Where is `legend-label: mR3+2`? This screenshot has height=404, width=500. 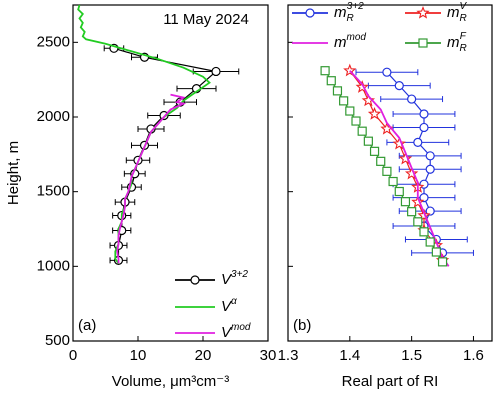 legend-label: mR3+2 is located at coordinates (349, 12).